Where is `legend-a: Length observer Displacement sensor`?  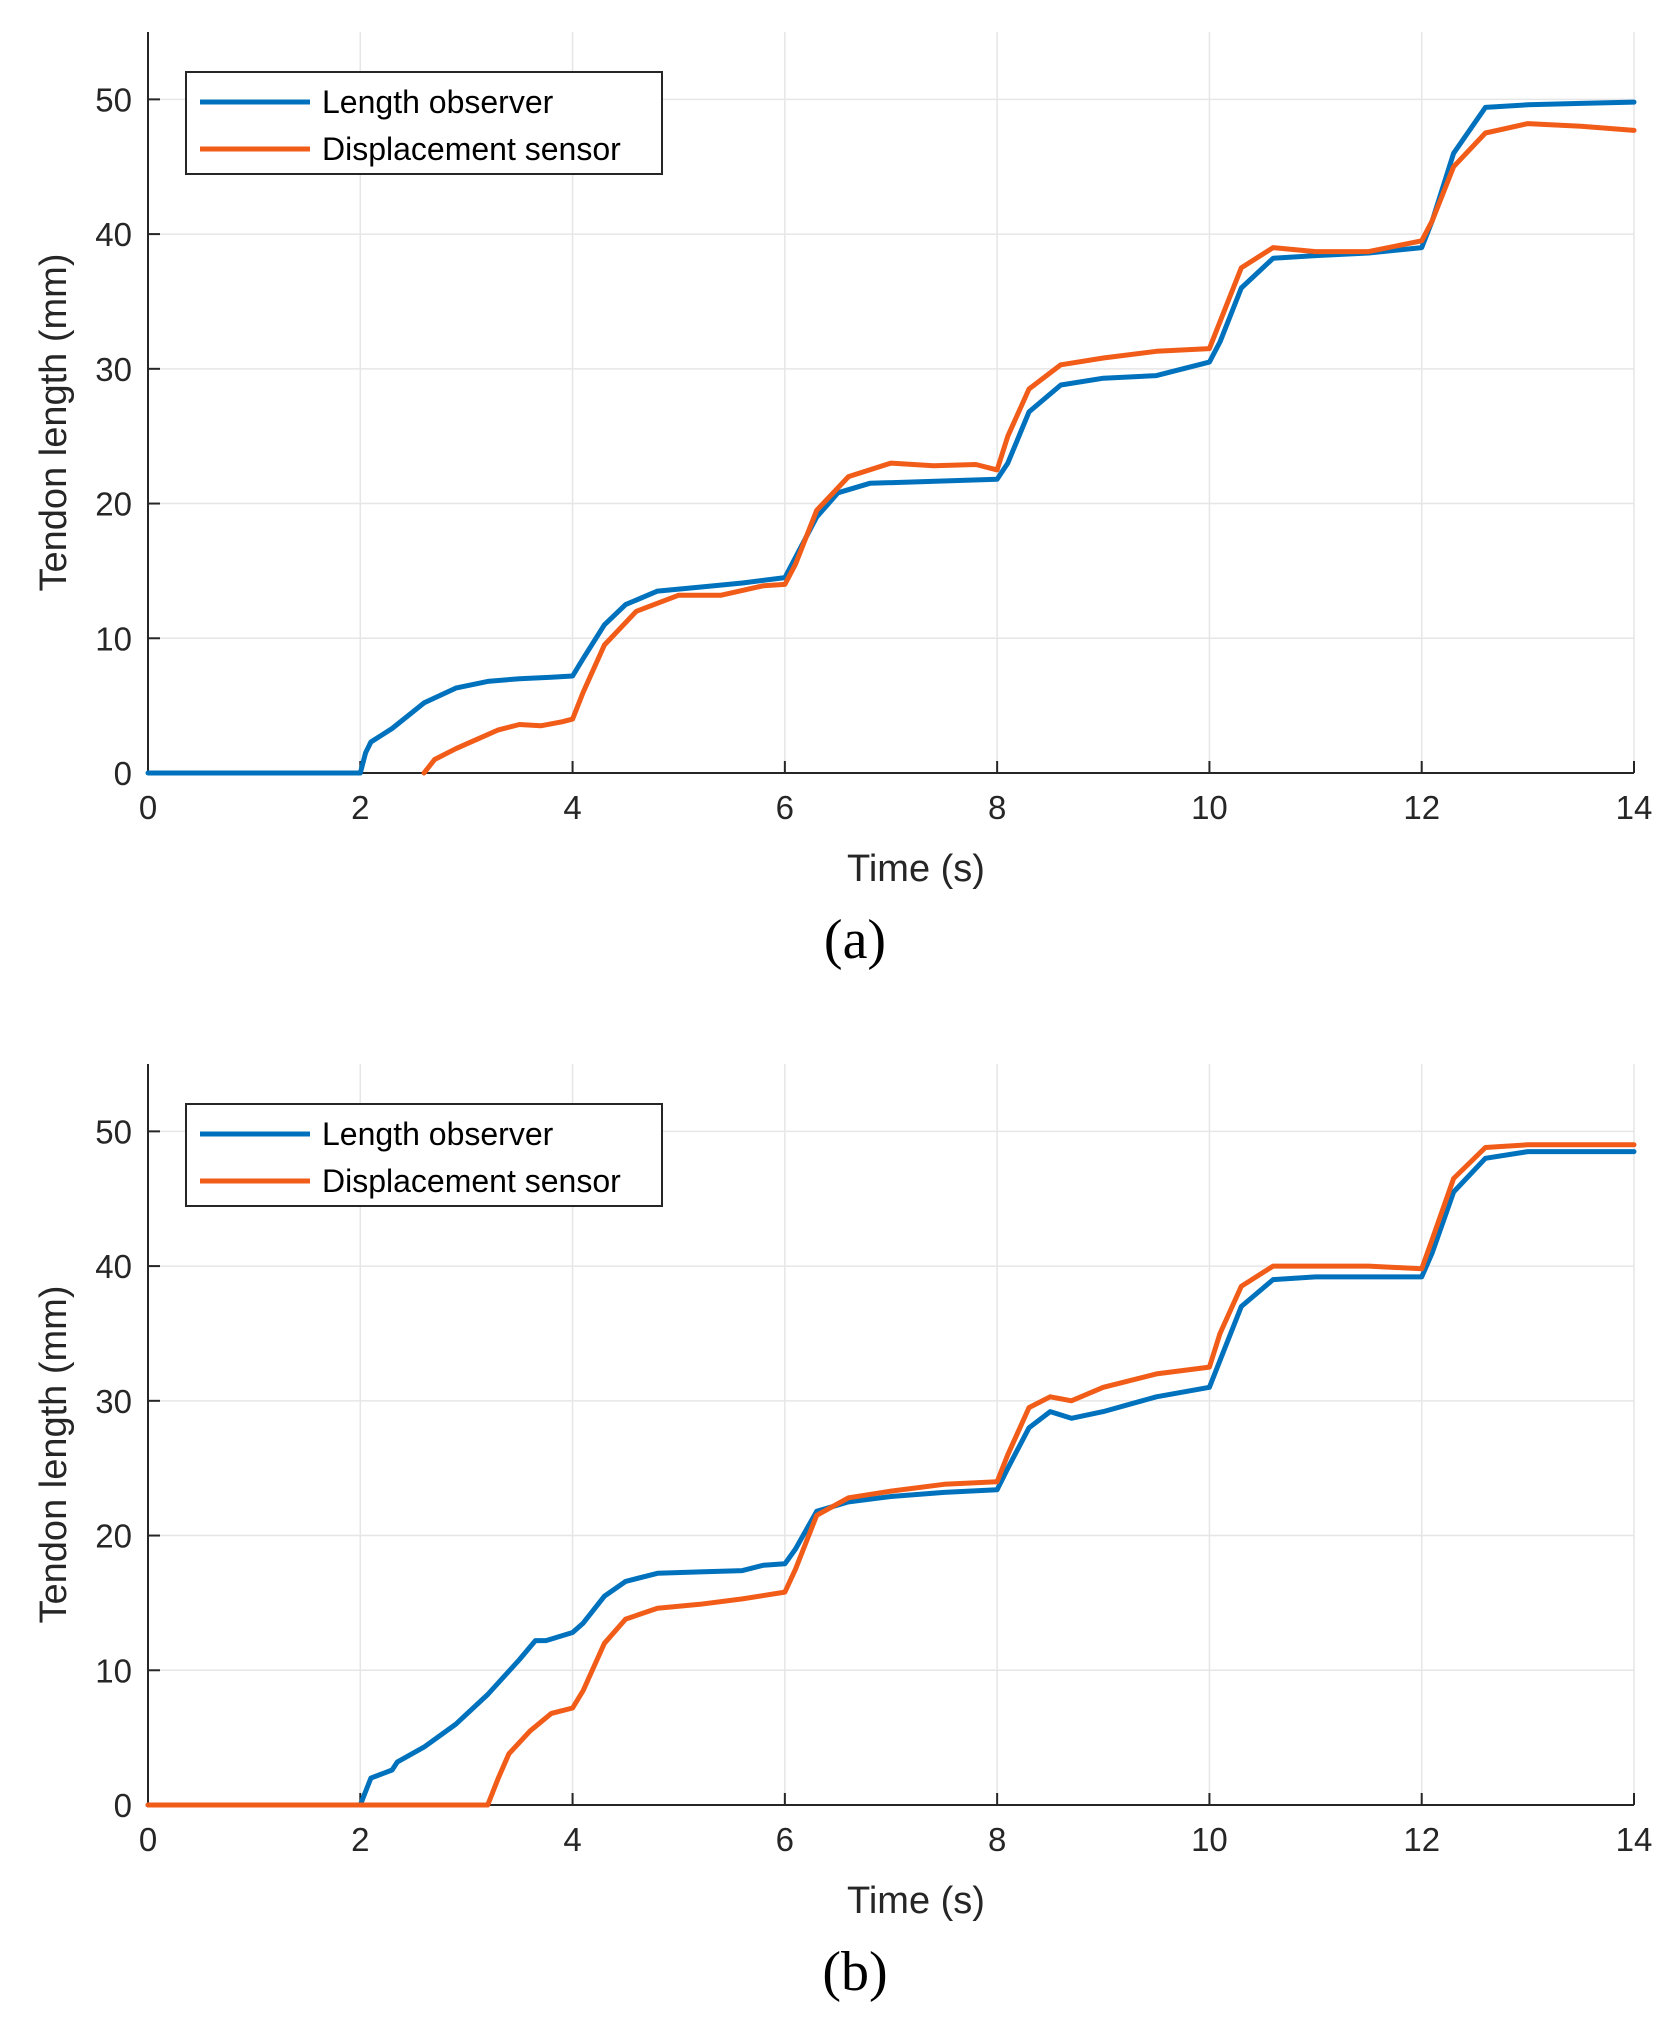 legend-a: Length observer Displacement sensor is located at coordinates (424, 123).